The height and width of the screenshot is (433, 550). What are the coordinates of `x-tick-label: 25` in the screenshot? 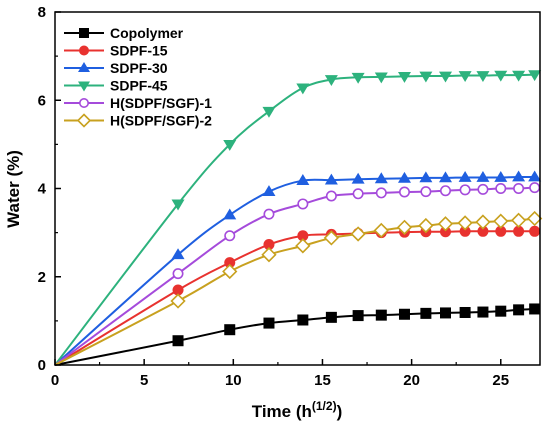 It's located at (500, 380).